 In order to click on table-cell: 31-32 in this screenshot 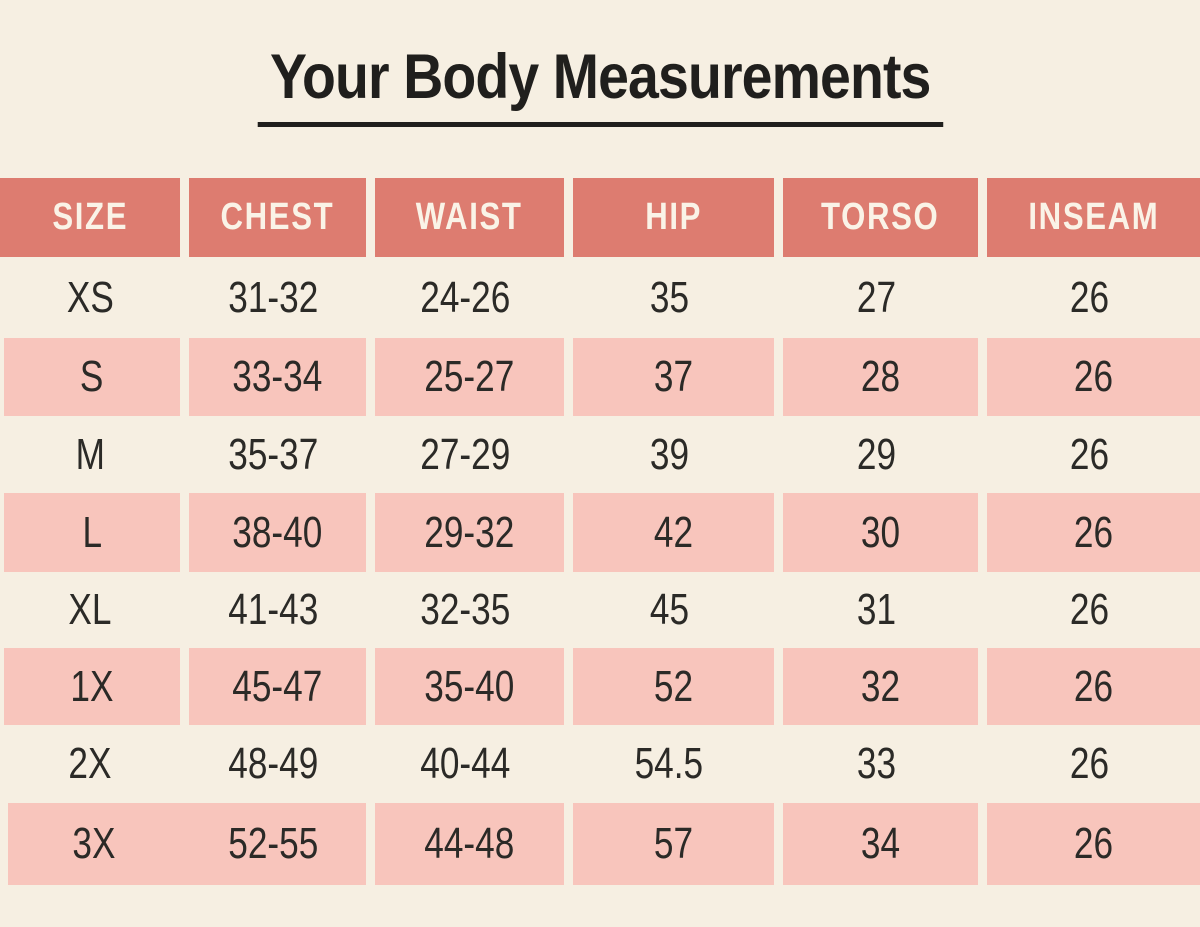, I will do `click(273, 297)`.